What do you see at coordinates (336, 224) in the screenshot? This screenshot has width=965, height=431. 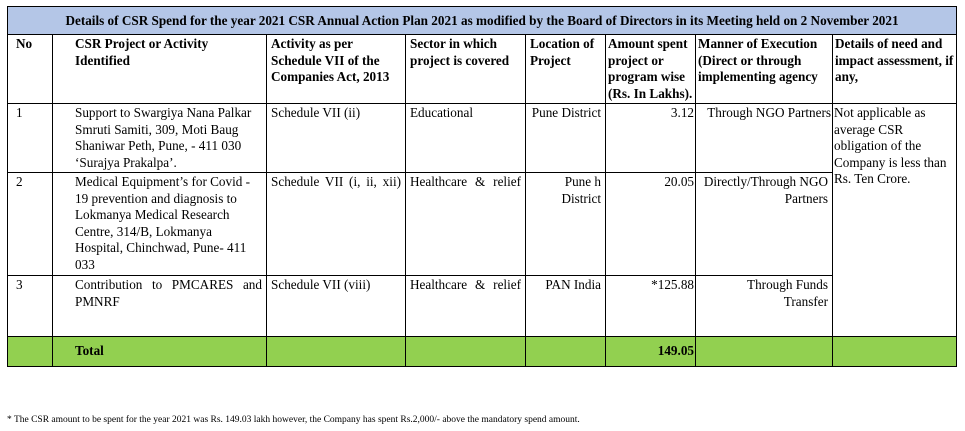 I see `row-schedule: Schedule VII (i, ii, xii)` at bounding box center [336, 224].